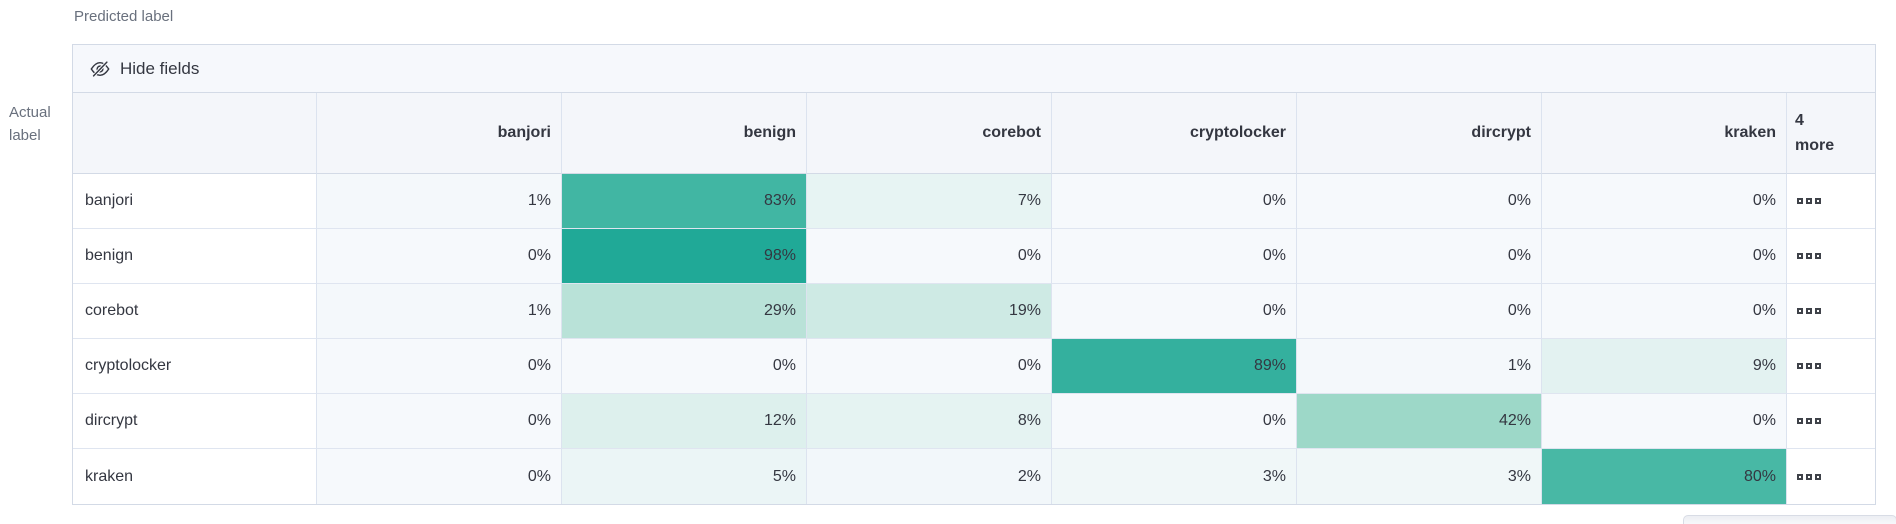 The width and height of the screenshot is (1896, 524). I want to click on matrix-cell-cryptolocker-cryptolocker: 89%, so click(1174, 366).